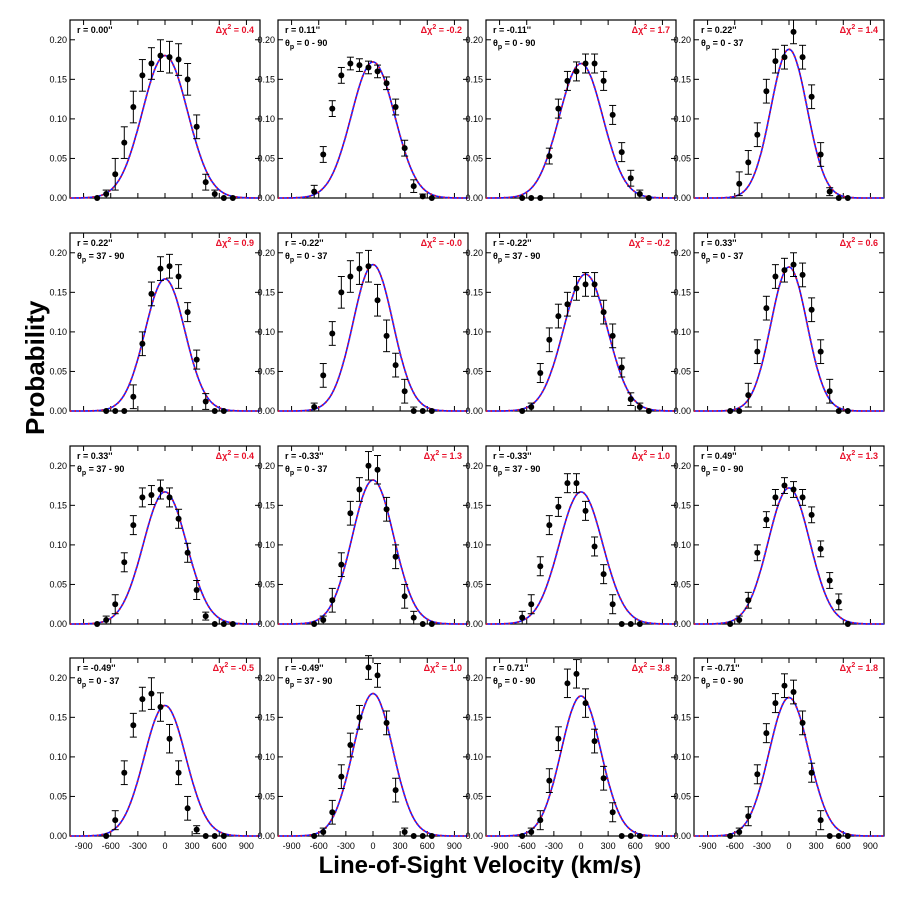 Image resolution: width=900 pixels, height=905 pixels. What do you see at coordinates (84, 846) in the screenshot?
I see `x-tick-label: -900` at bounding box center [84, 846].